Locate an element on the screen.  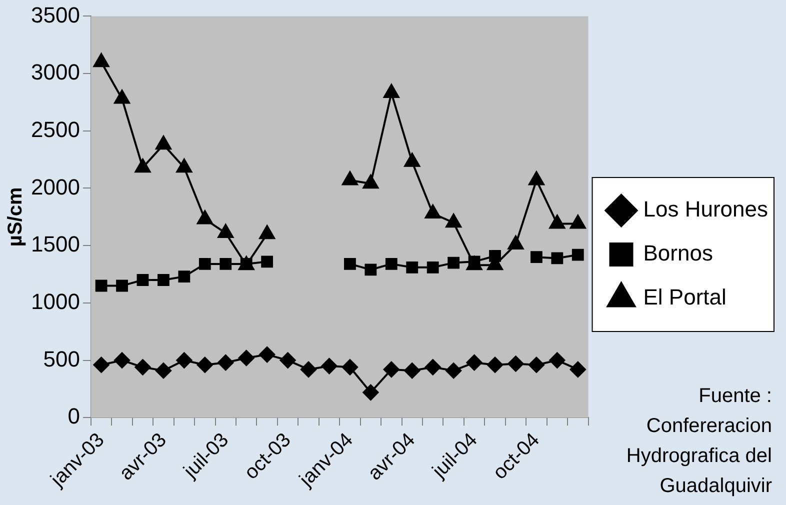
y-tick-label: 1000 is located at coordinates (55, 301).